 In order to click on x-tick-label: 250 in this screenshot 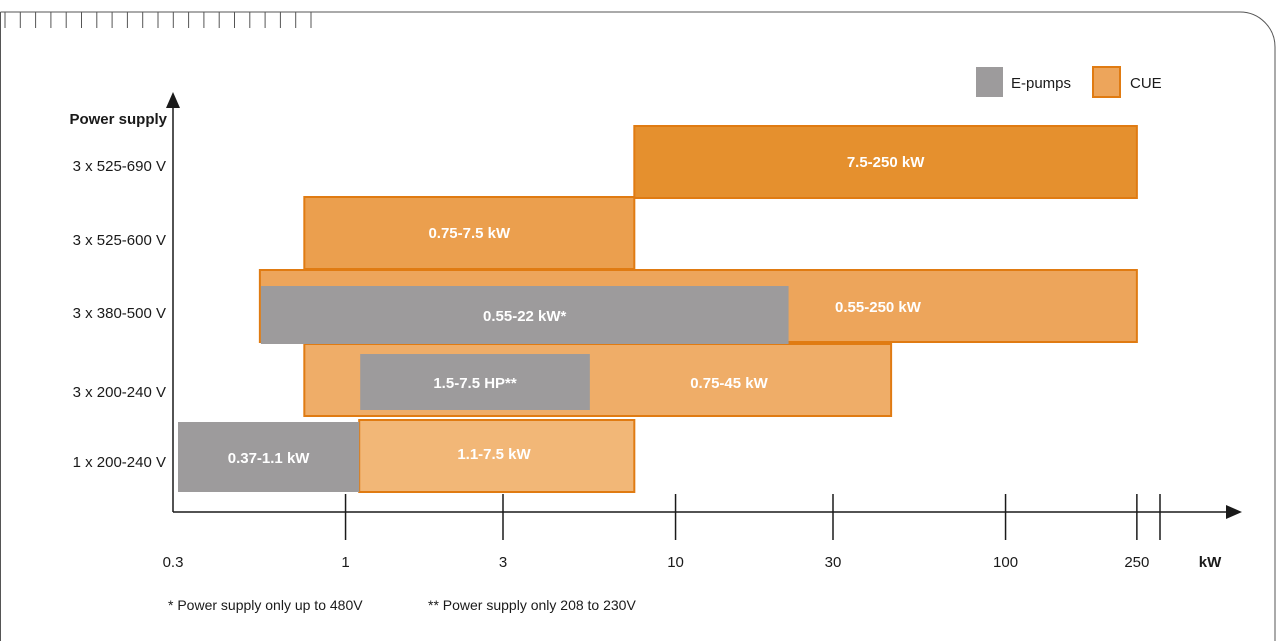, I will do `click(1136, 562)`.